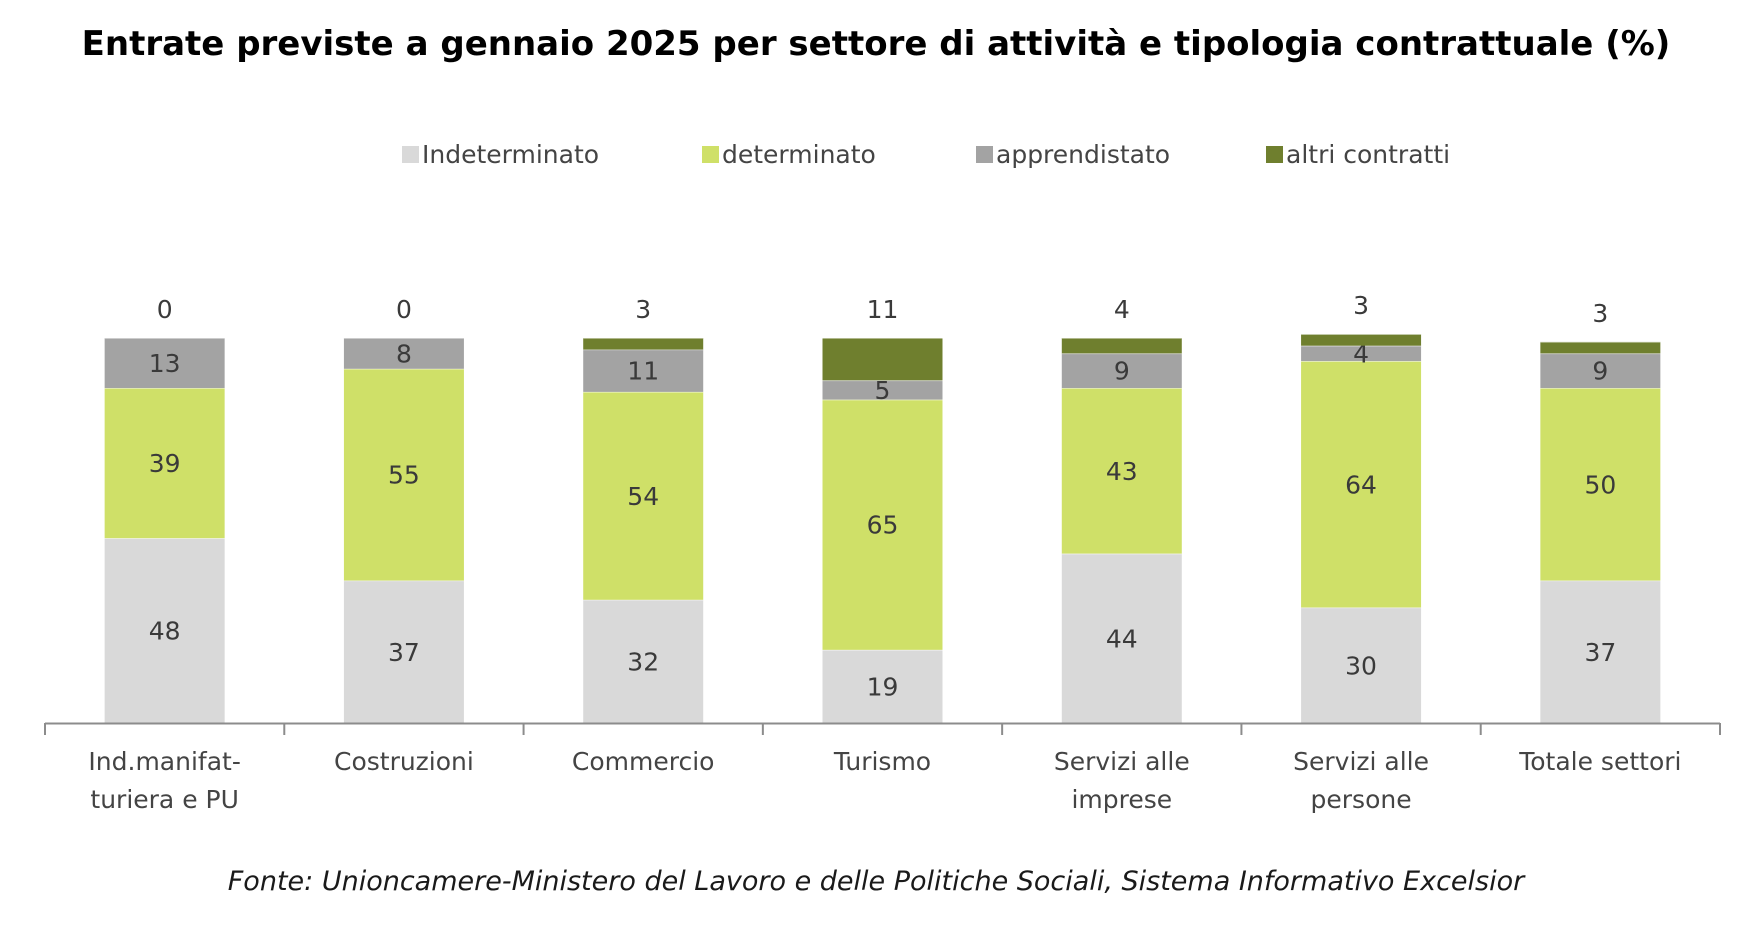 The width and height of the screenshot is (1752, 930). I want to click on legend-label: Indeterminato, so click(510, 154).